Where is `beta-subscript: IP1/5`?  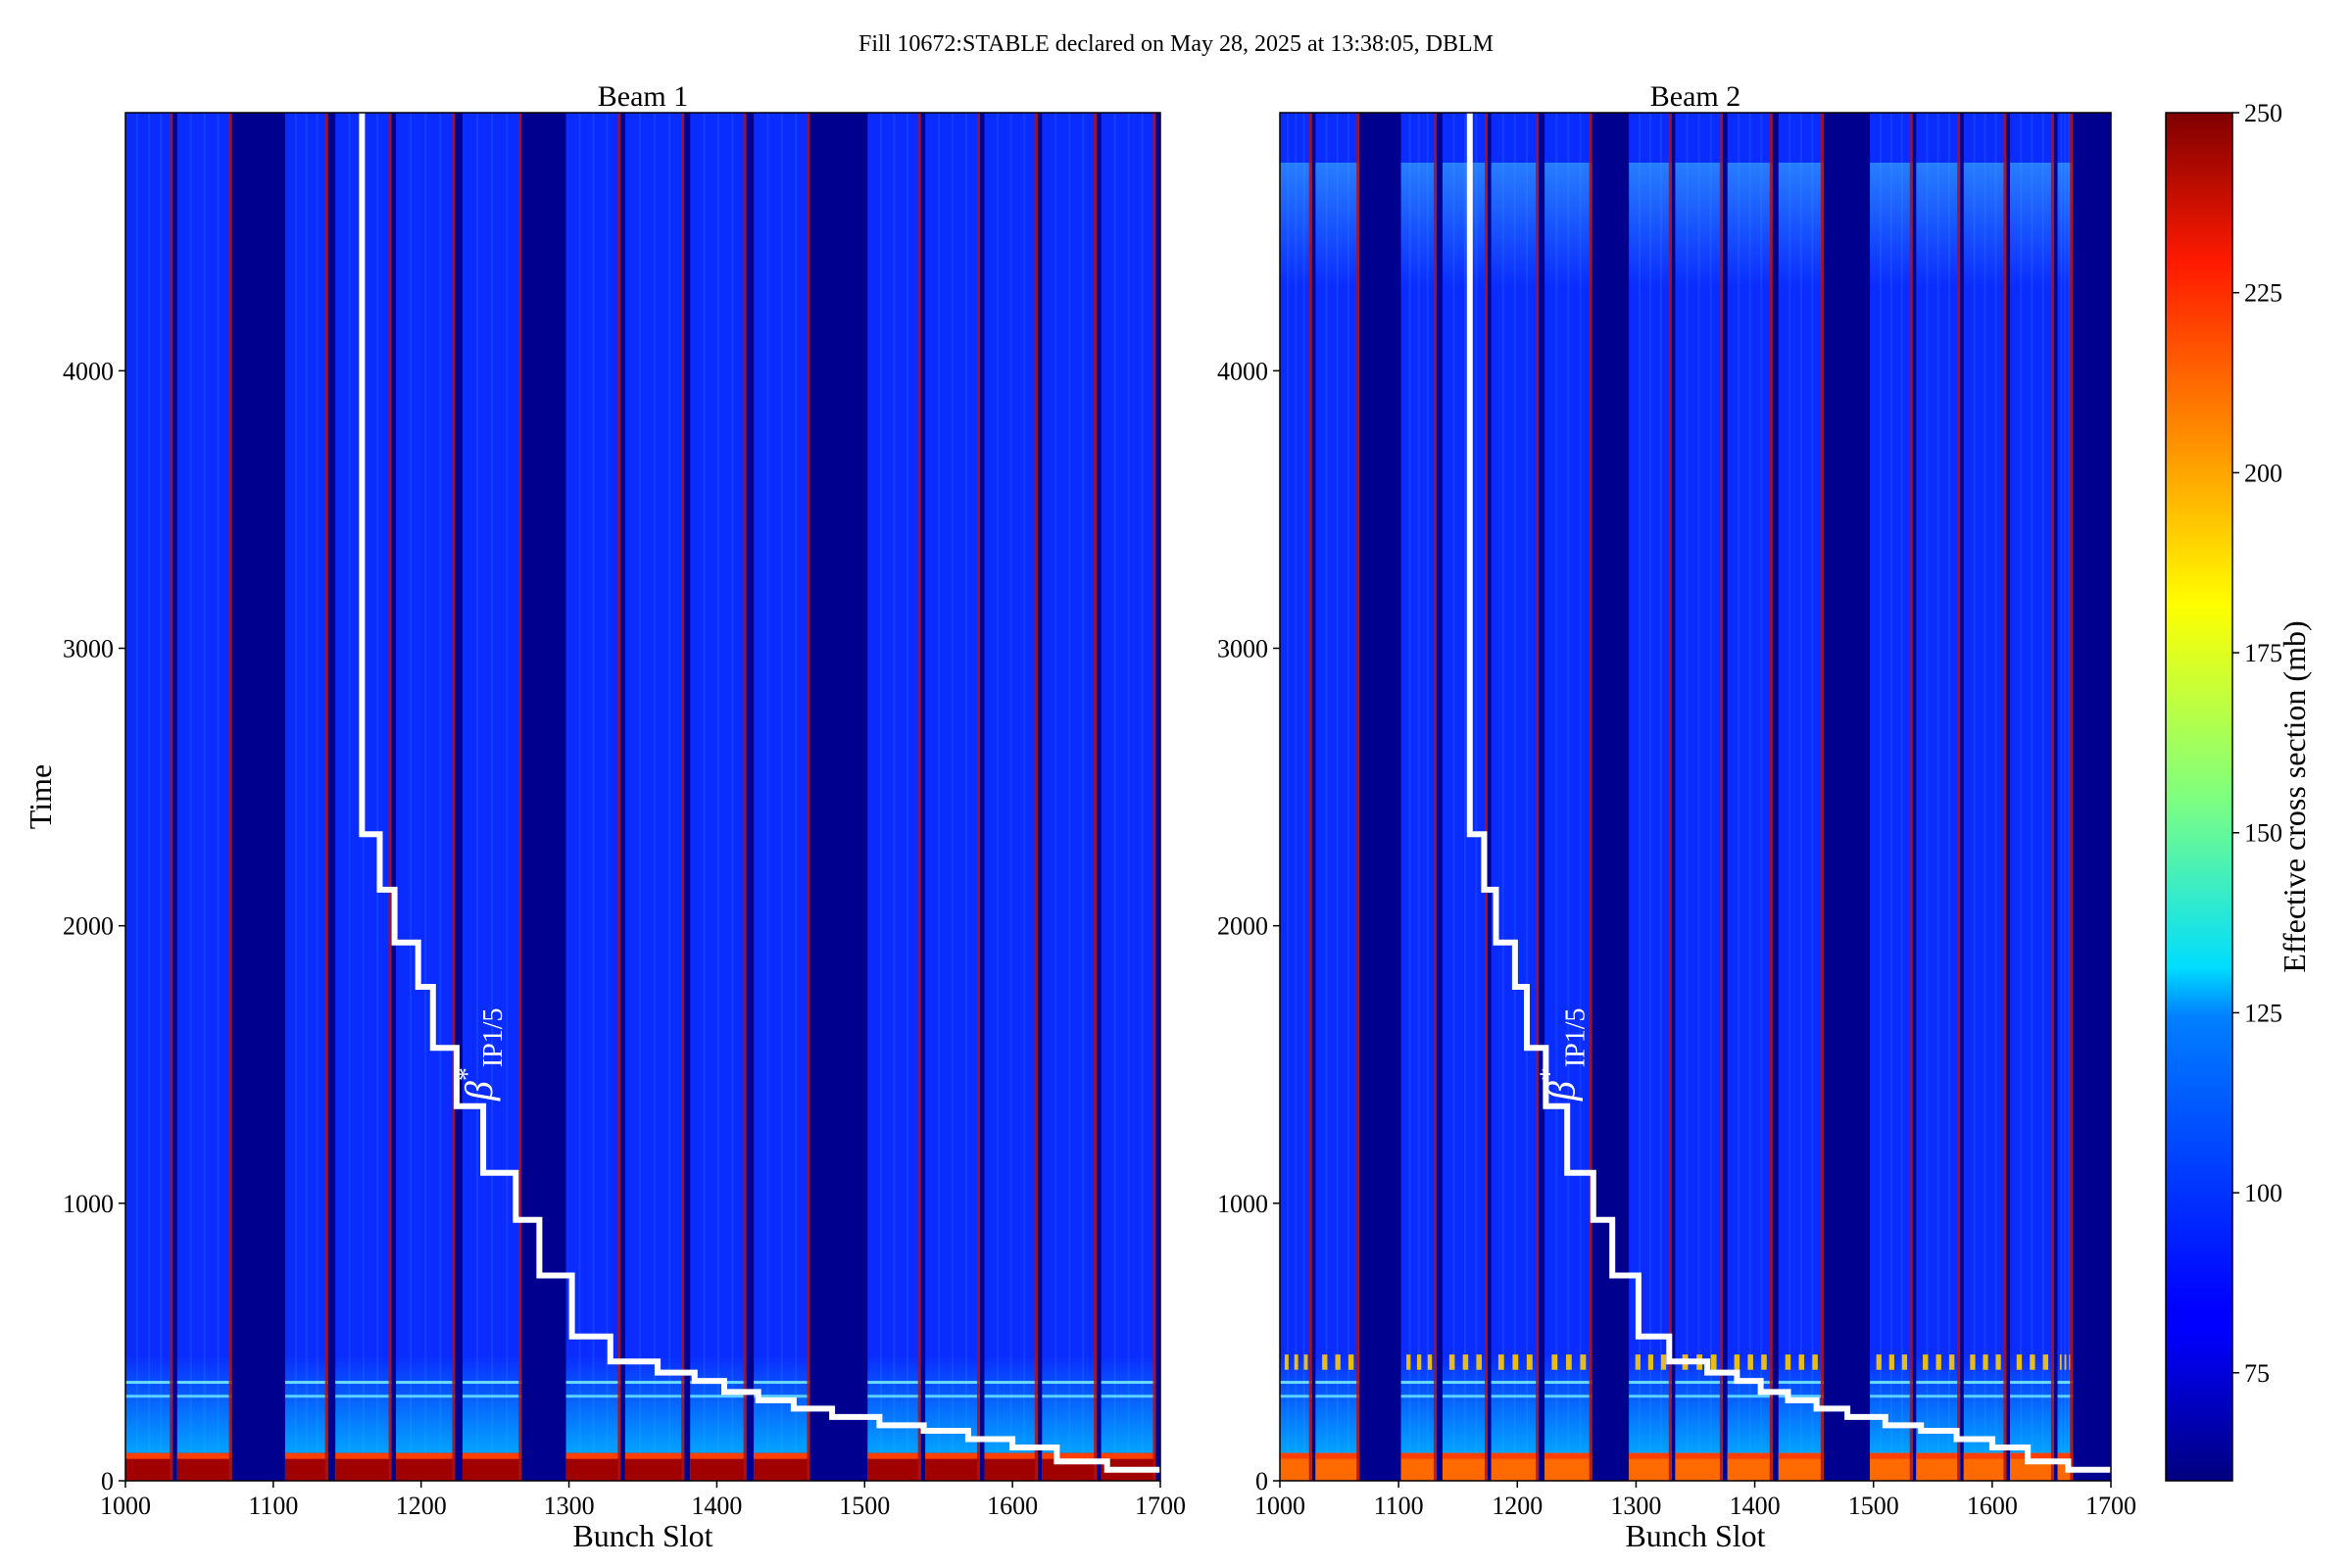 beta-subscript: IP1/5 is located at coordinates (493, 1037).